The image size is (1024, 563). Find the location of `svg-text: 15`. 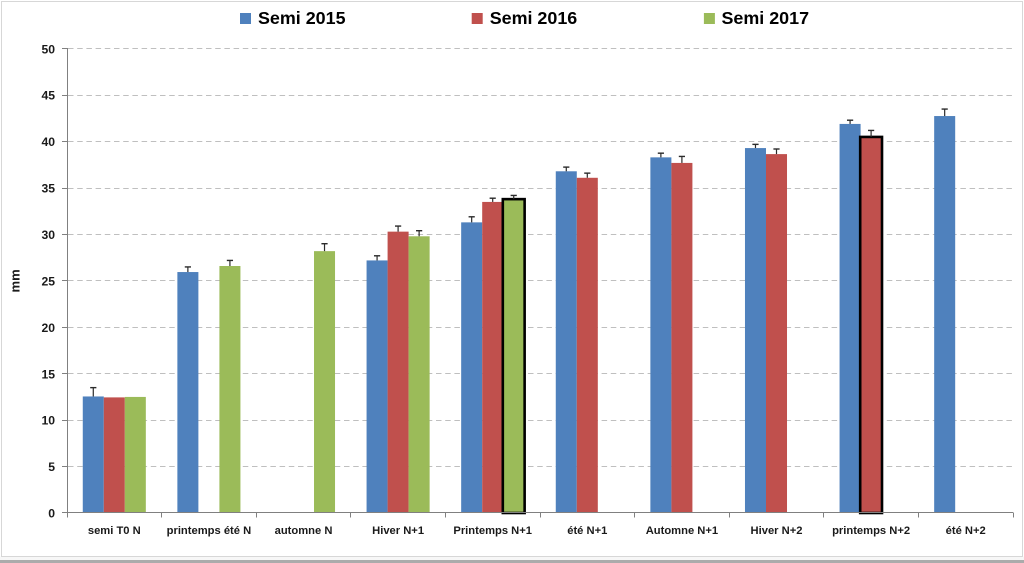

svg-text: 15 is located at coordinates (48, 374).